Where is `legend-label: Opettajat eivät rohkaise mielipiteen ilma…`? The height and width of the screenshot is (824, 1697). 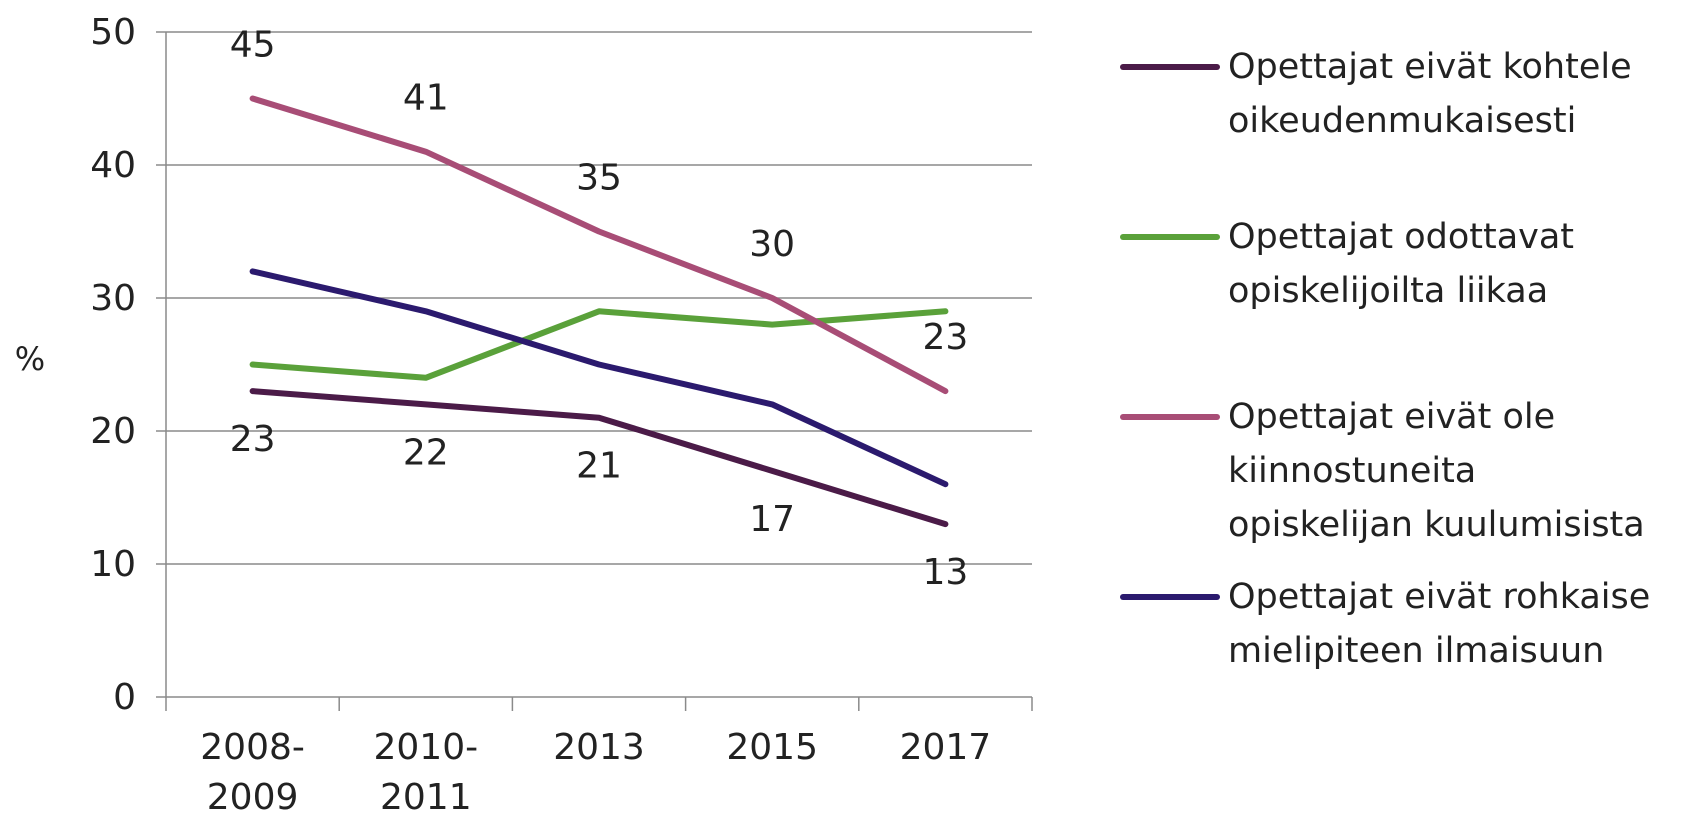 legend-label: Opettajat eivät rohkaise mielipiteen ilma… is located at coordinates (1459, 624).